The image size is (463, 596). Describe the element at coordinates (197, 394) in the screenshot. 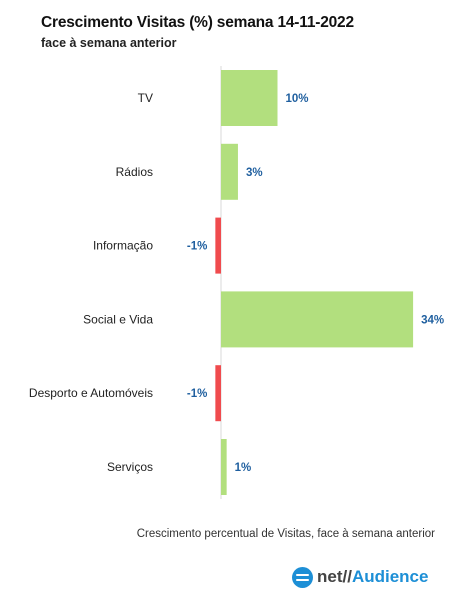

I see `value-label-4: -1%` at that location.